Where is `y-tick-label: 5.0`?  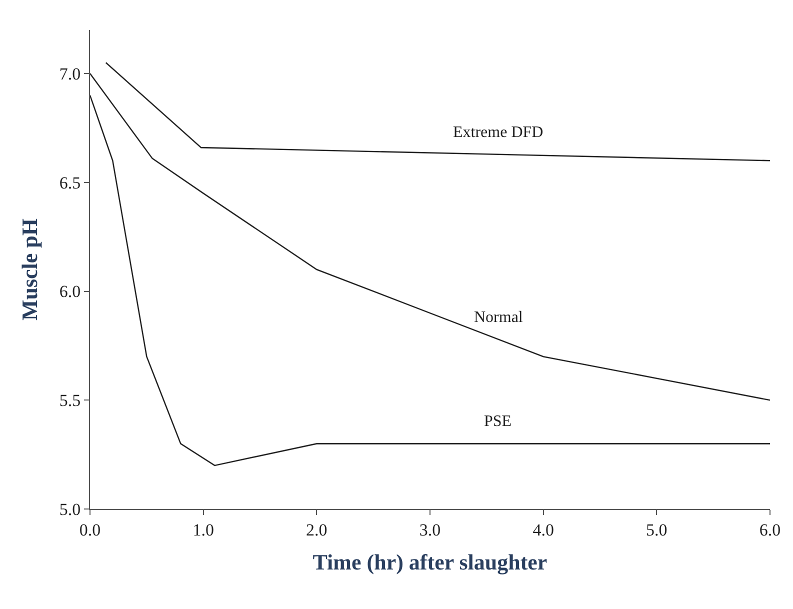 y-tick-label: 5.0 is located at coordinates (70, 509).